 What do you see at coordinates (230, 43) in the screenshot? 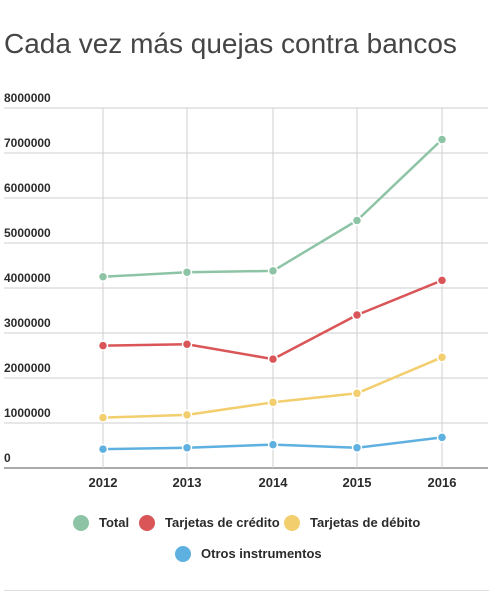
I see `chart-title: Cada vez más quejas contra bancos` at bounding box center [230, 43].